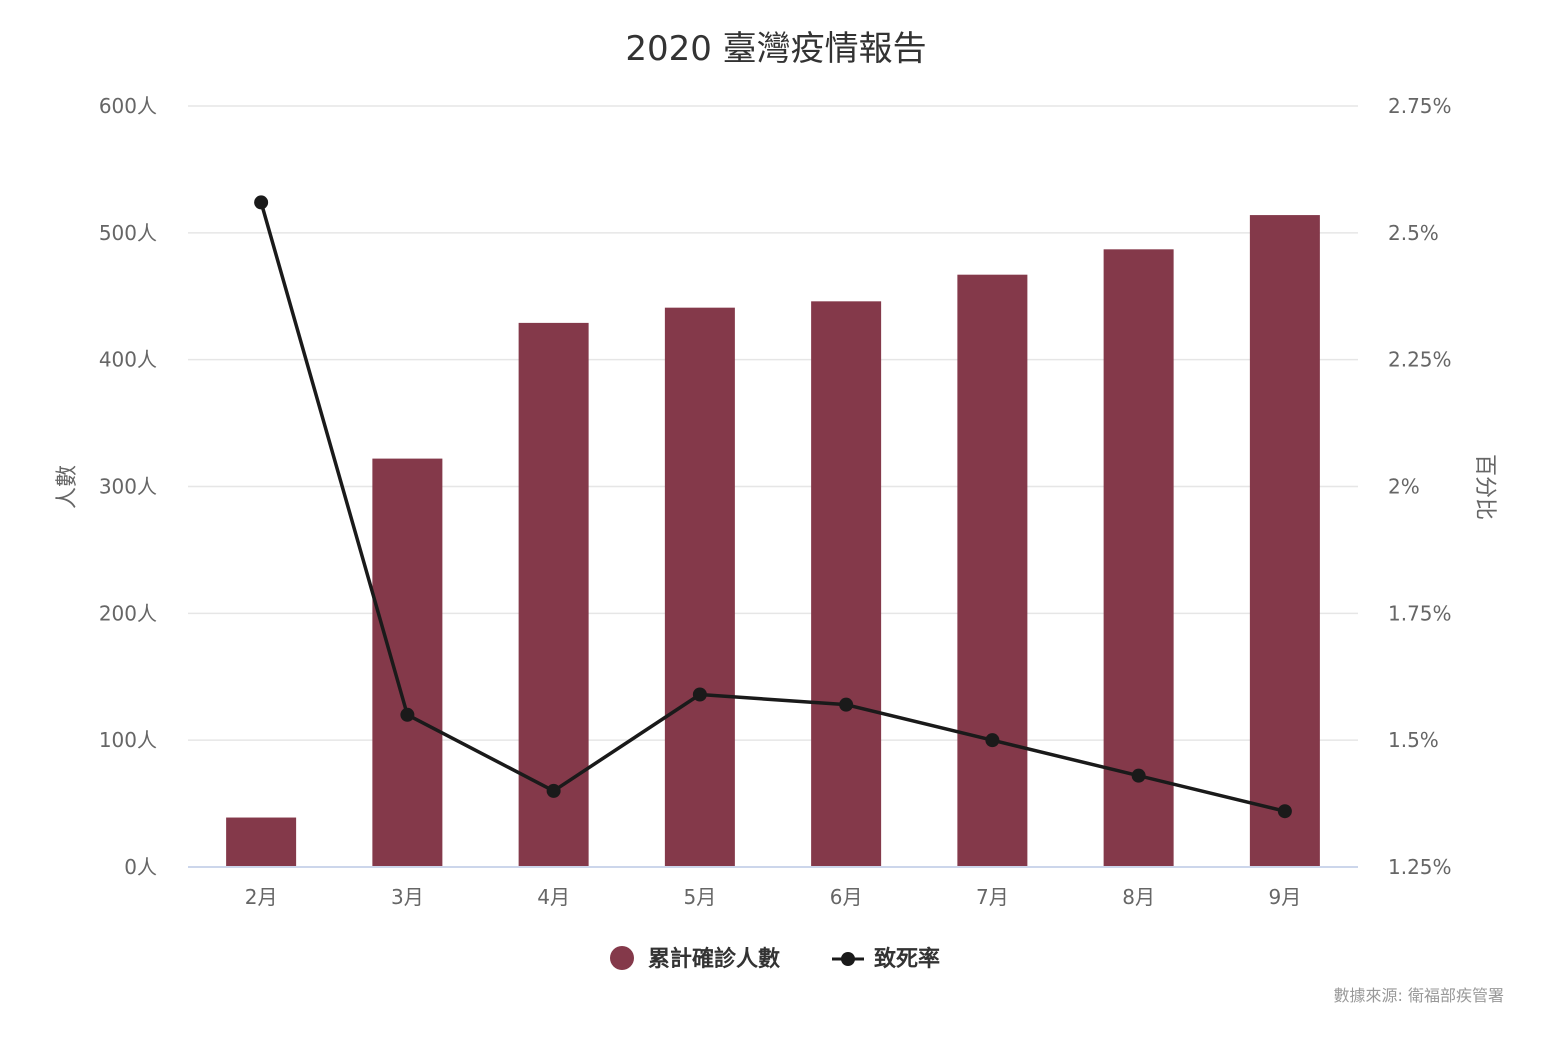 The width and height of the screenshot is (1558, 1038). I want to click on right-tick-label: 2.5%, so click(1413, 233).